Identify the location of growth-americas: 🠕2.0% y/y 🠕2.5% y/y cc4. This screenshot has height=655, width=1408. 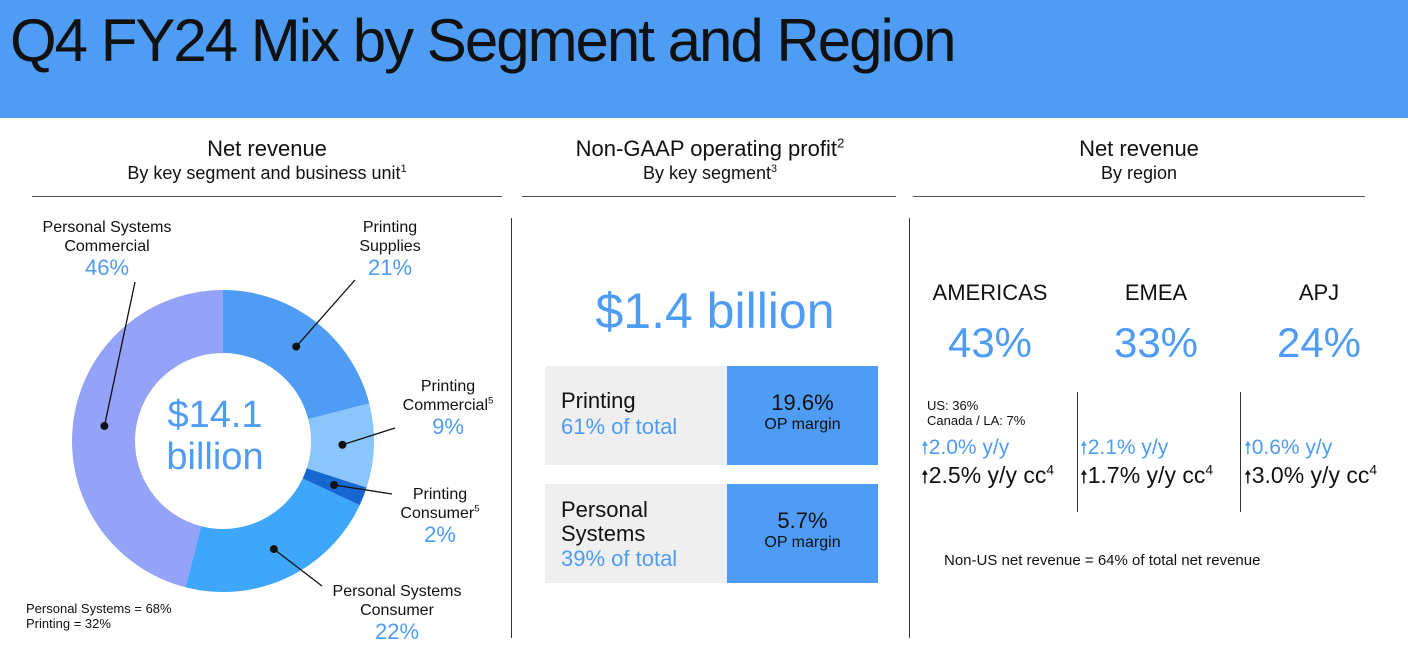
(987, 463).